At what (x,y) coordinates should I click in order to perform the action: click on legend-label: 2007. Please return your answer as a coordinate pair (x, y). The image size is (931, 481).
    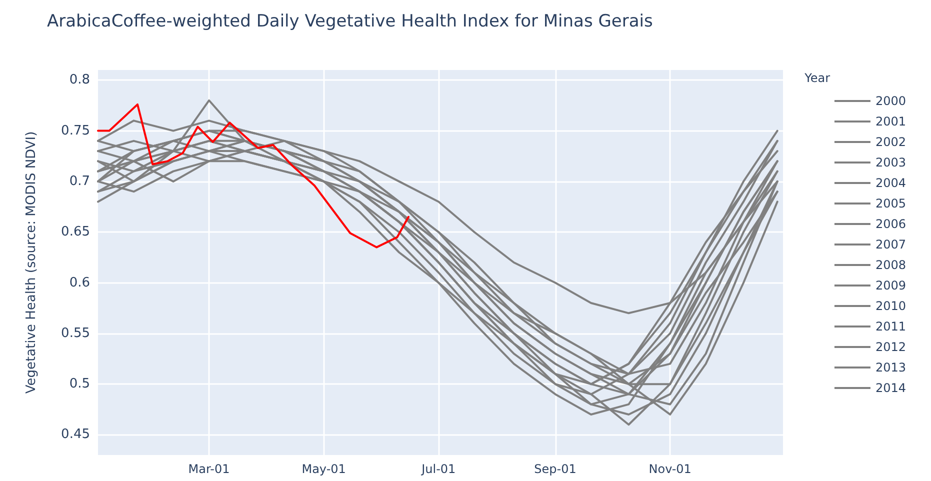
    Looking at the image, I should click on (890, 245).